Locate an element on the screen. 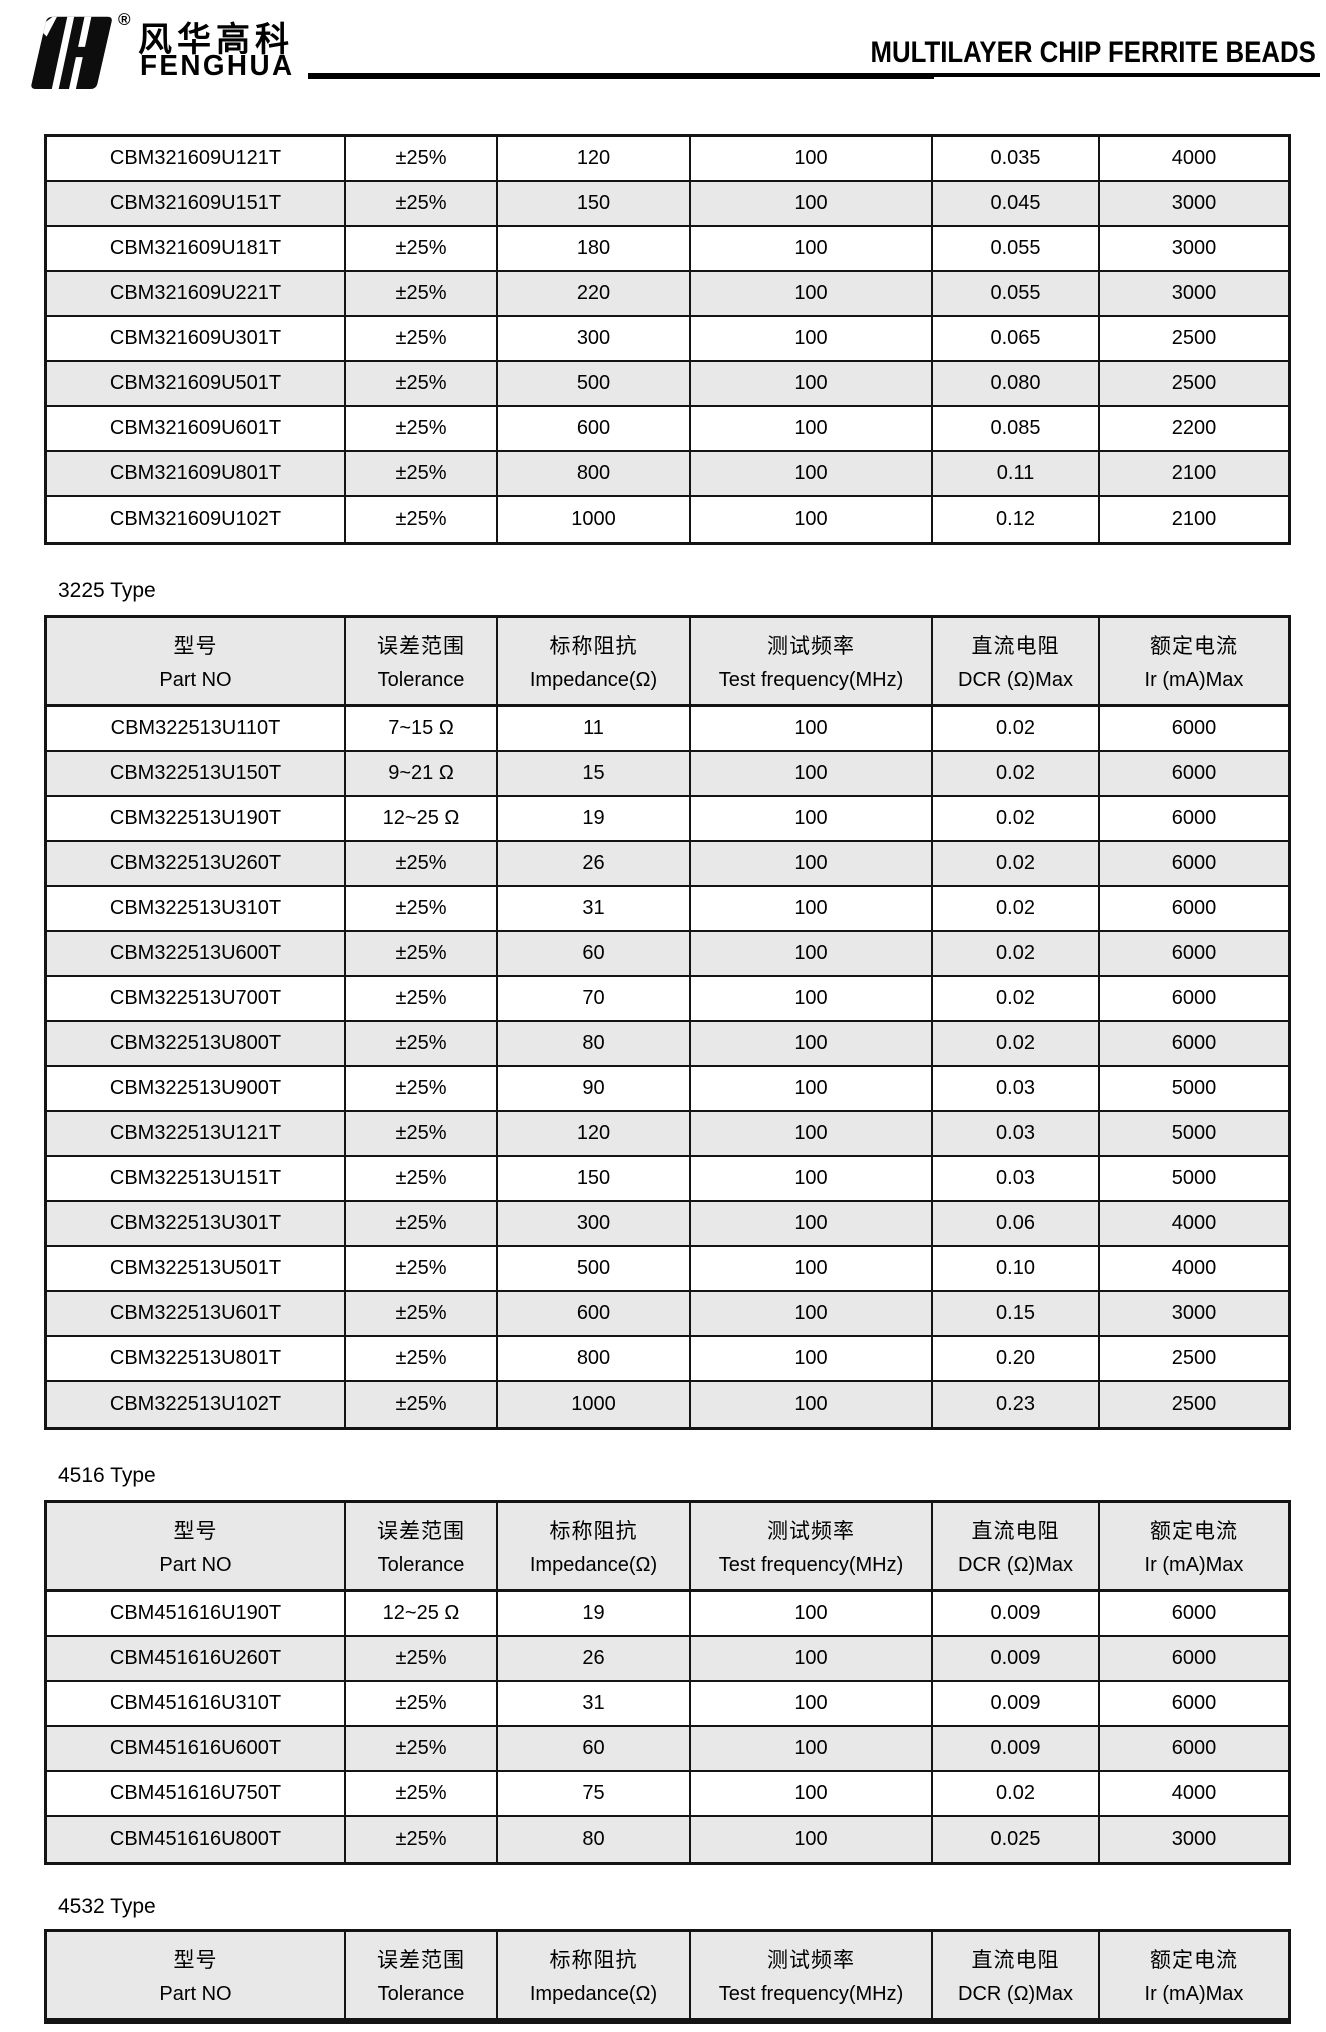 This screenshot has height=2032, width=1326. column-header-english: DCR (Ω)Max is located at coordinates (1015, 679).